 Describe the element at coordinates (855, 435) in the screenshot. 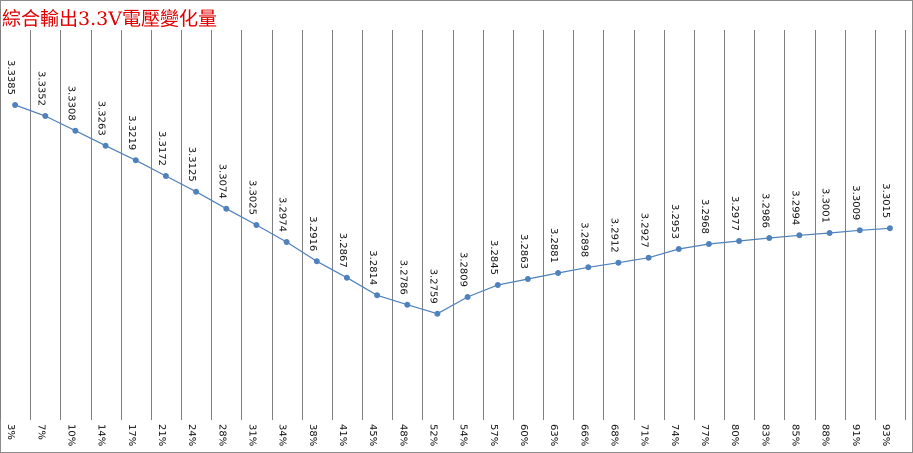

I see `x-tick-label: 91%` at that location.